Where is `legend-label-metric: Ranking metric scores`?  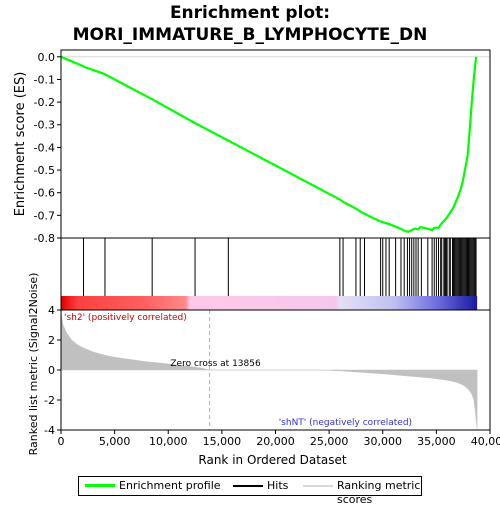
legend-label-metric: Ranking metric scores is located at coordinates (379, 493).